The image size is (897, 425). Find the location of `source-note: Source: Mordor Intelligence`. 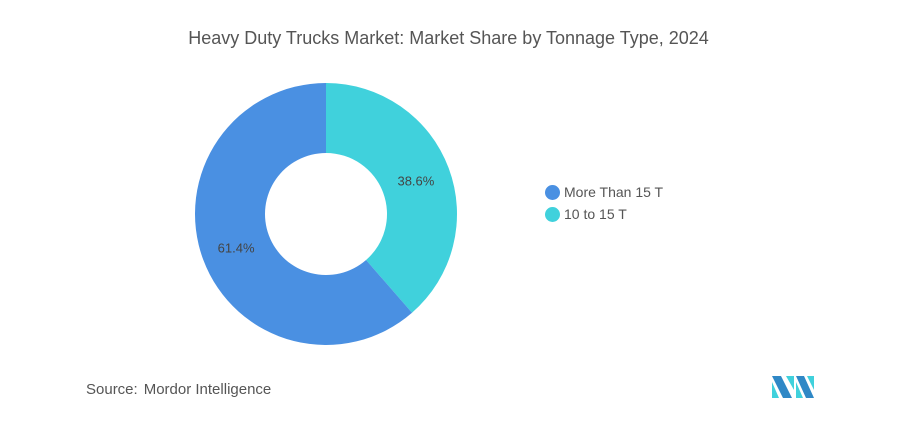

source-note: Source: Mordor Intelligence is located at coordinates (178, 389).